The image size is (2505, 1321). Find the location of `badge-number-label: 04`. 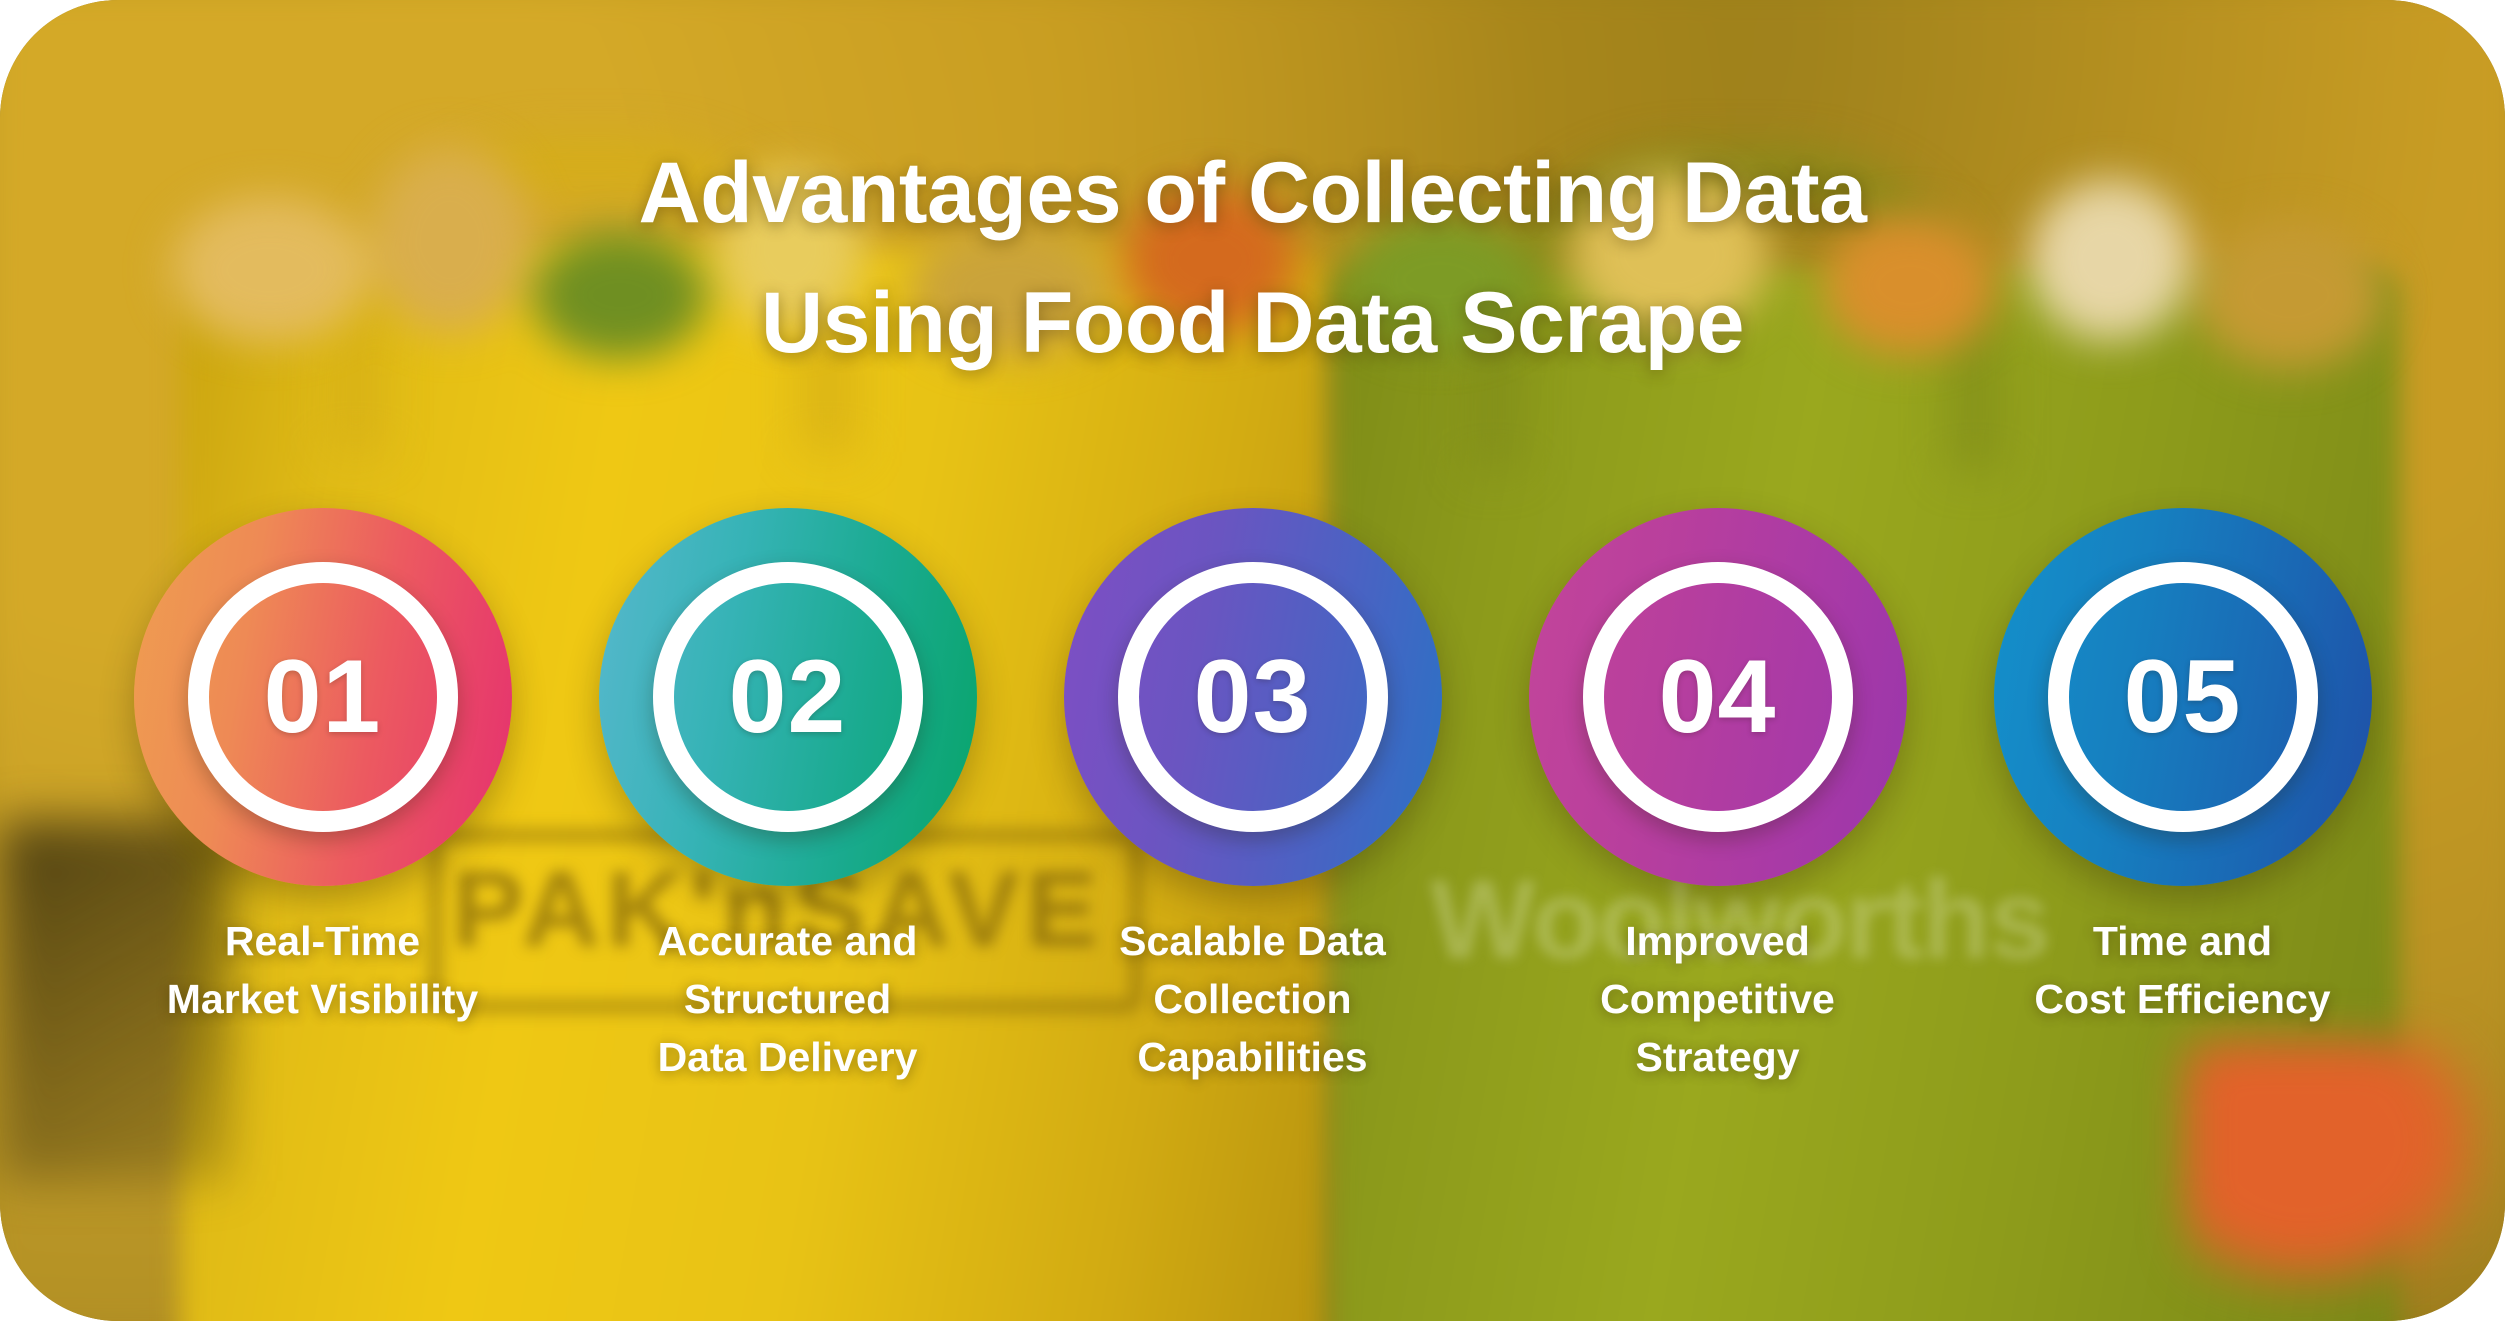

badge-number-label: 04 is located at coordinates (1717, 697).